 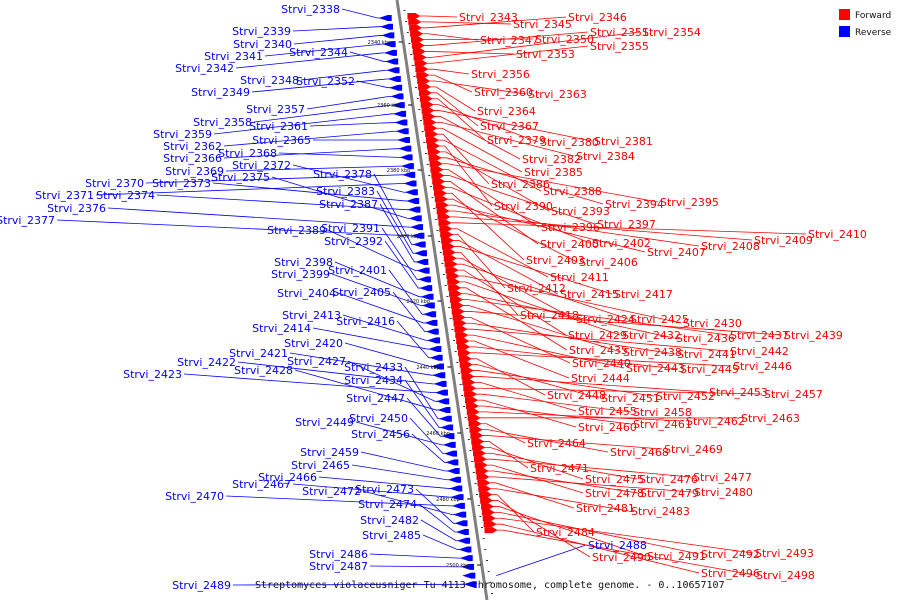 I want to click on gene-label: Strvi_2357, so click(x=275, y=109).